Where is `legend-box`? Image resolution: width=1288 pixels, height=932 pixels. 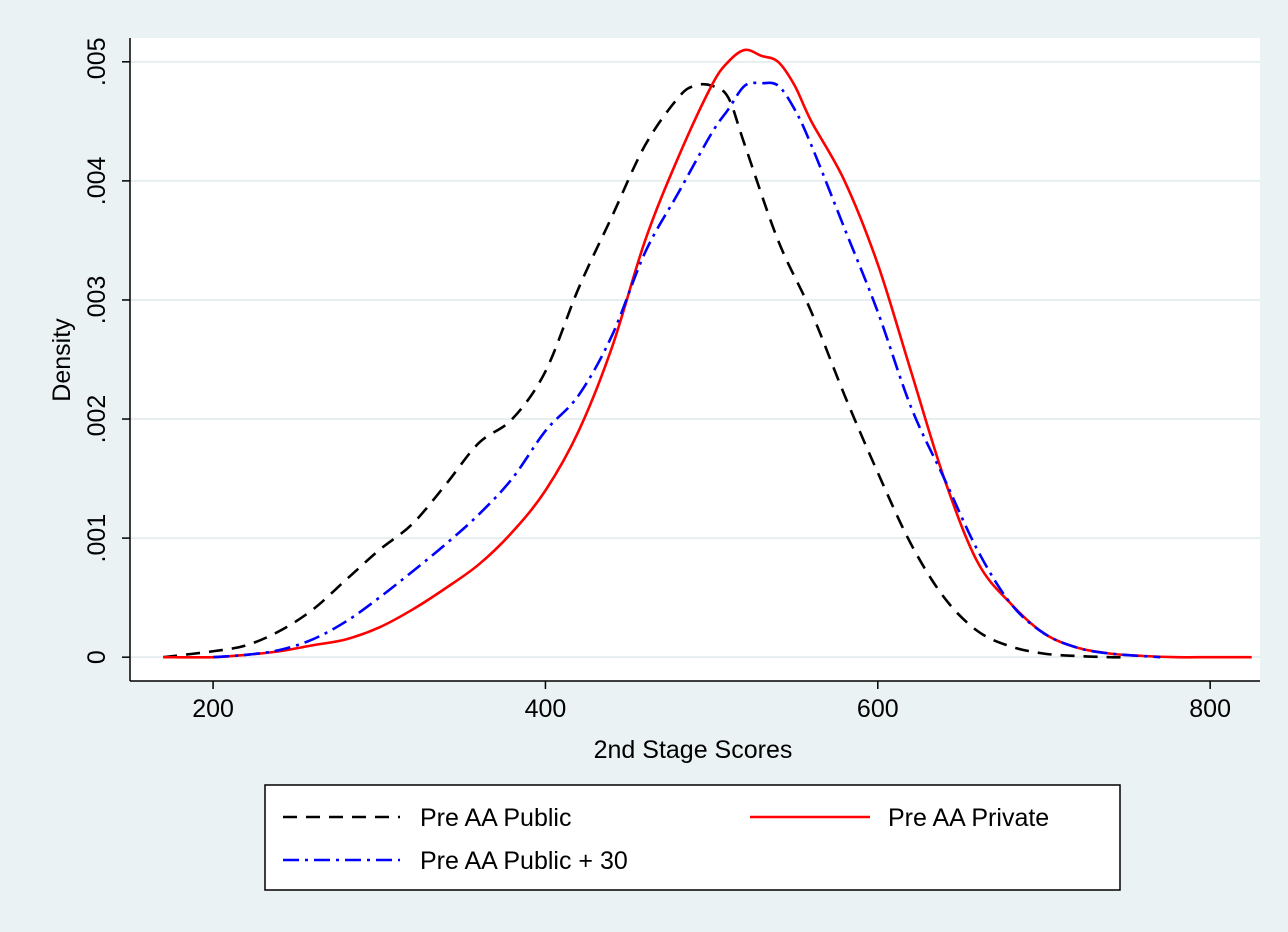
legend-box is located at coordinates (692, 837).